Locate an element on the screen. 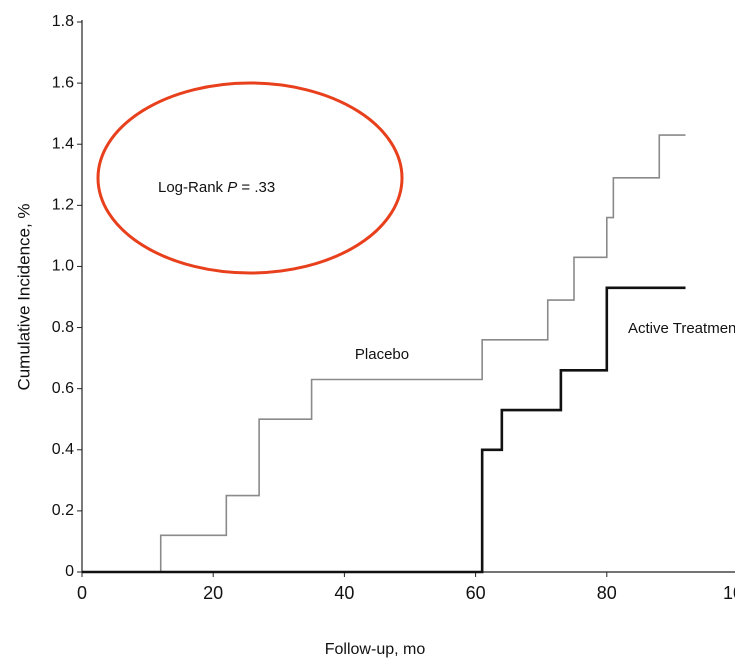  series-label: Placebo is located at coordinates (382, 354).